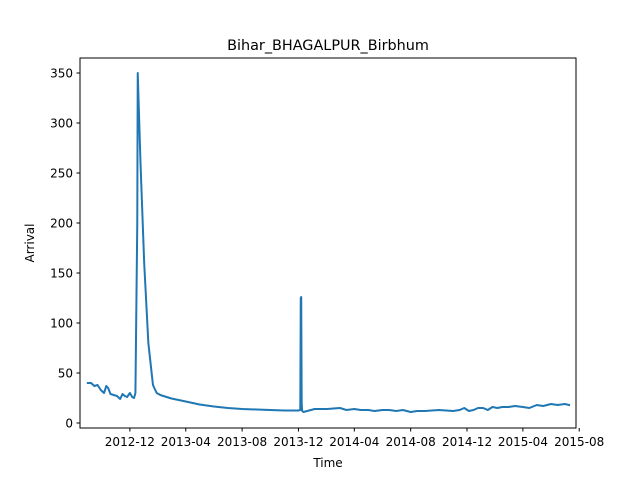 This screenshot has width=640, height=480. I want to click on y-tick-label: 200, so click(61, 224).